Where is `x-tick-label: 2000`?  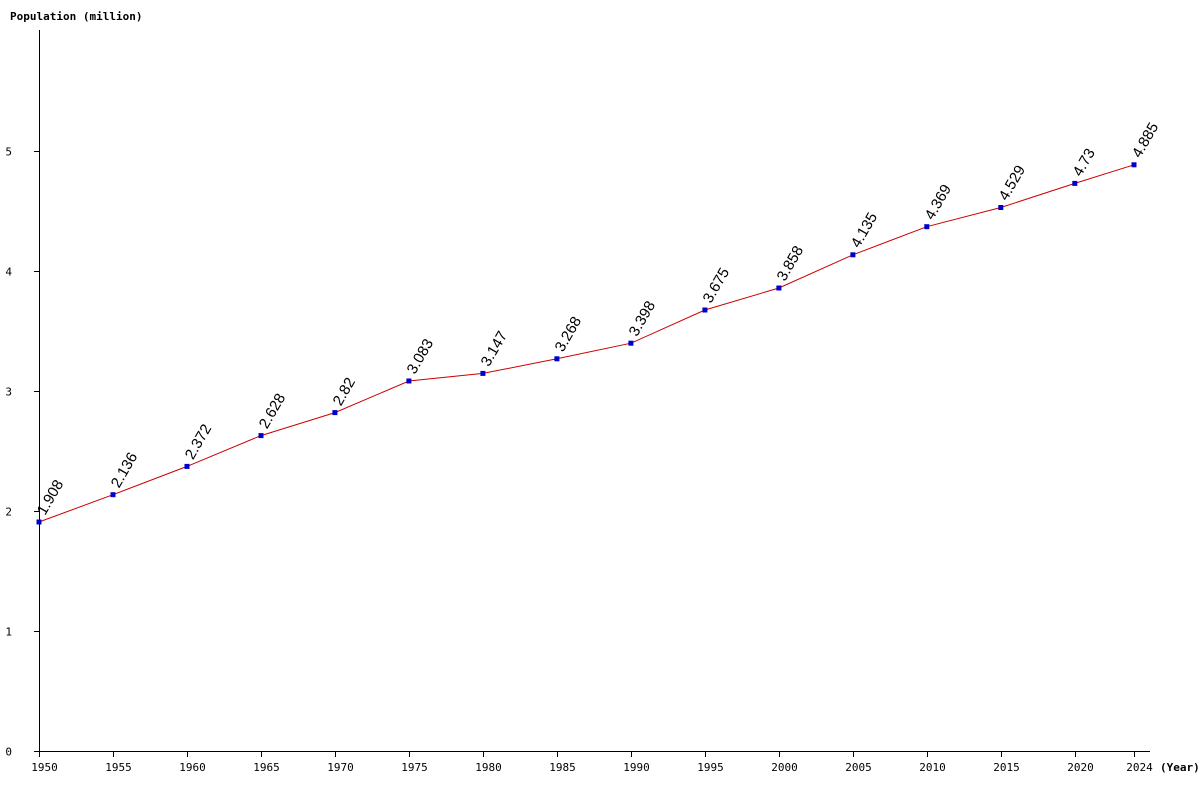
x-tick-label: 2000 is located at coordinates (784, 767).